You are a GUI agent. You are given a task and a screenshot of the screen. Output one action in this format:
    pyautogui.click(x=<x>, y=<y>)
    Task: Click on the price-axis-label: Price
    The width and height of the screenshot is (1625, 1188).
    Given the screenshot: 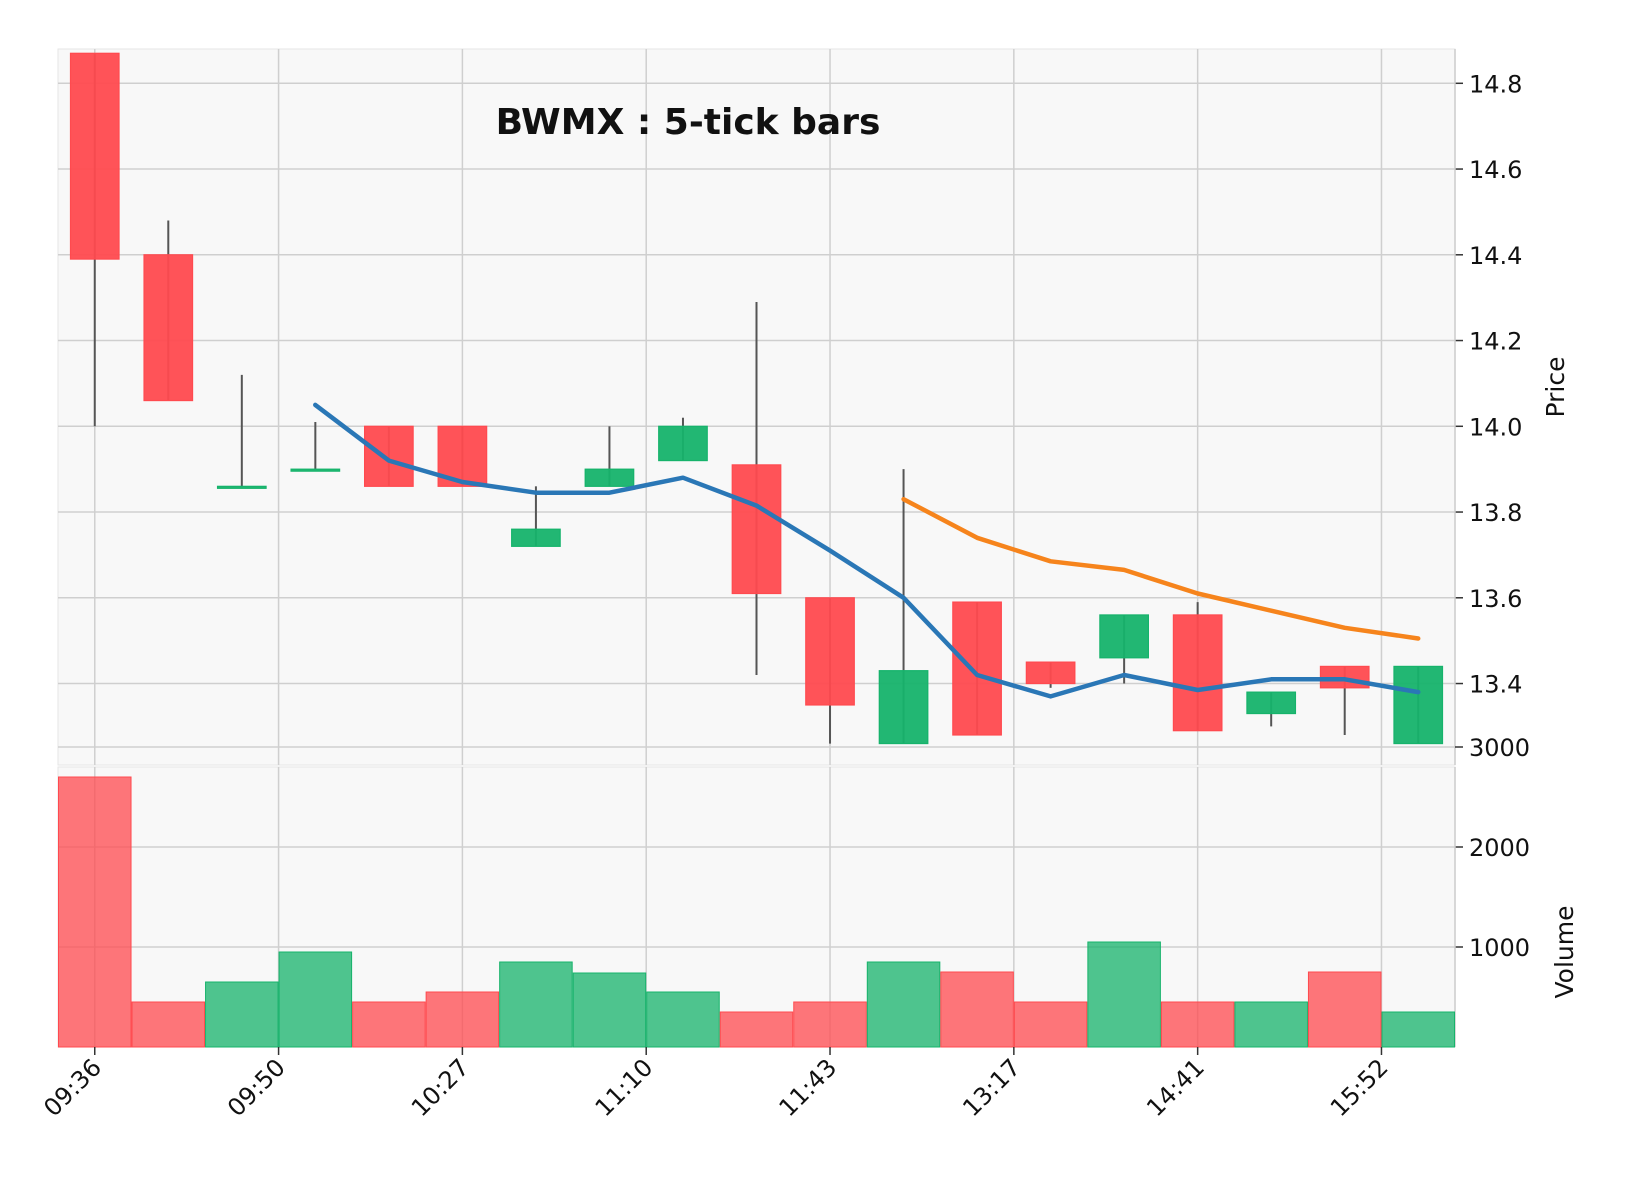 What is the action you would take?
    pyautogui.click(x=1555, y=387)
    